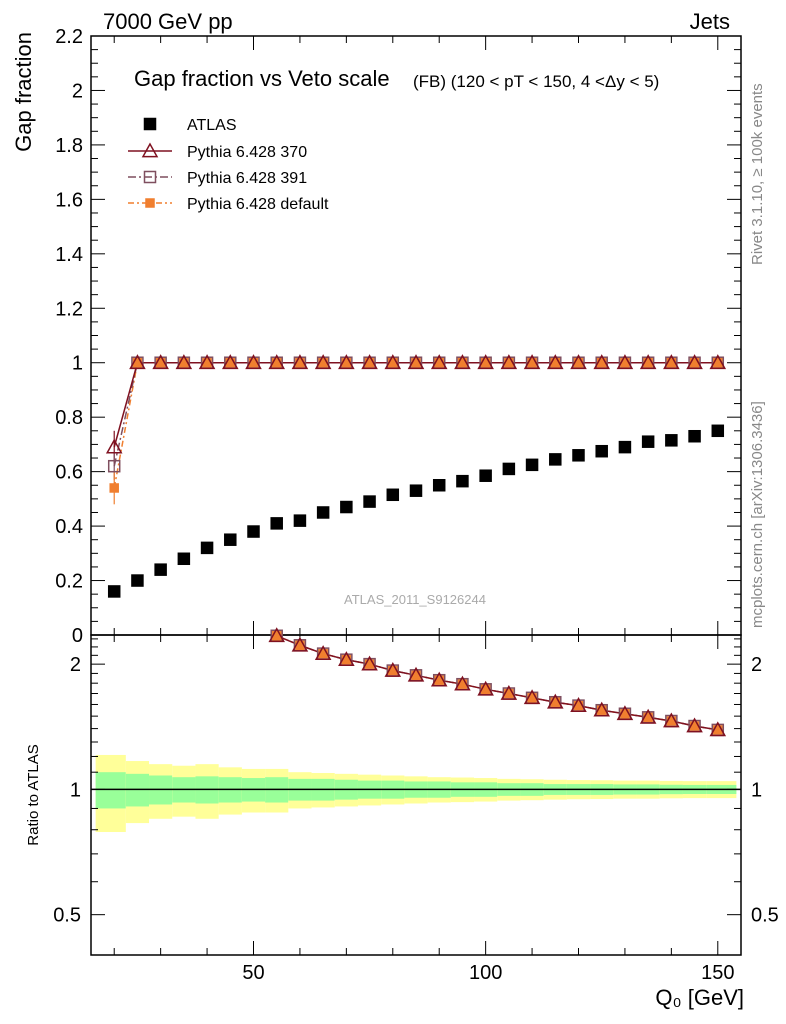 The width and height of the screenshot is (786, 1024). Describe the element at coordinates (75, 665) in the screenshot. I see `ratio-y-tick-label: 2` at that location.